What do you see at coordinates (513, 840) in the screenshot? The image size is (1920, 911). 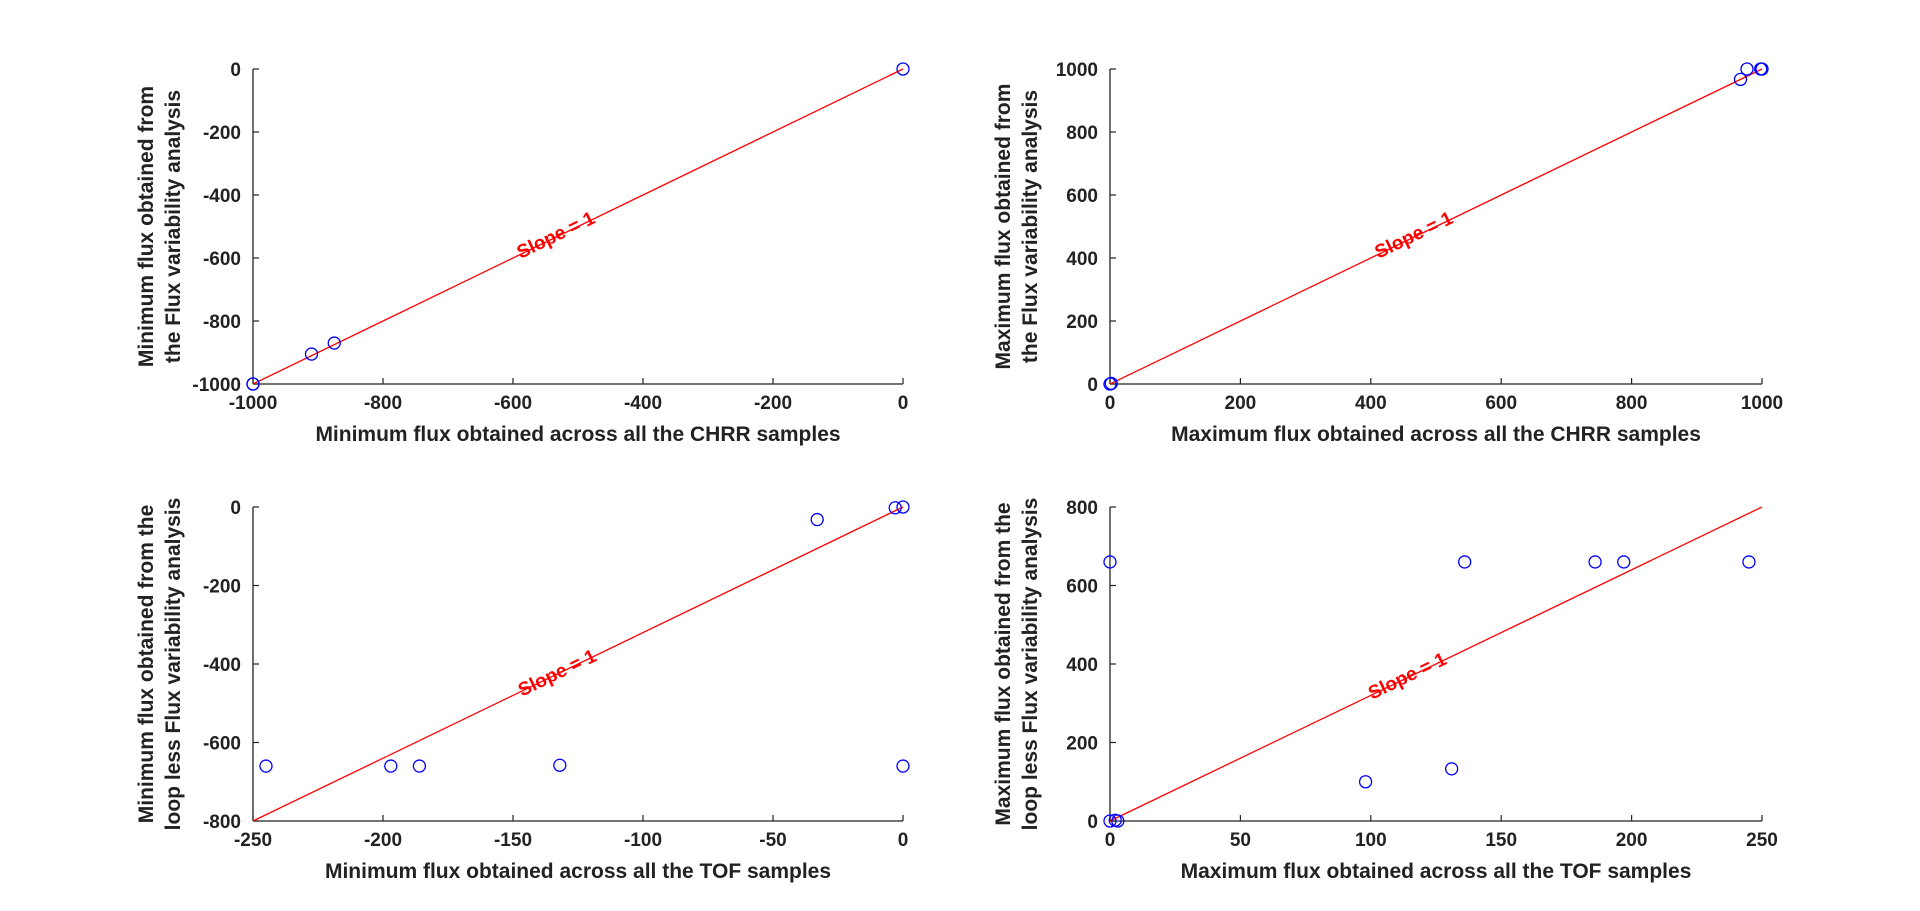 I see `x-tick-label: -150` at bounding box center [513, 840].